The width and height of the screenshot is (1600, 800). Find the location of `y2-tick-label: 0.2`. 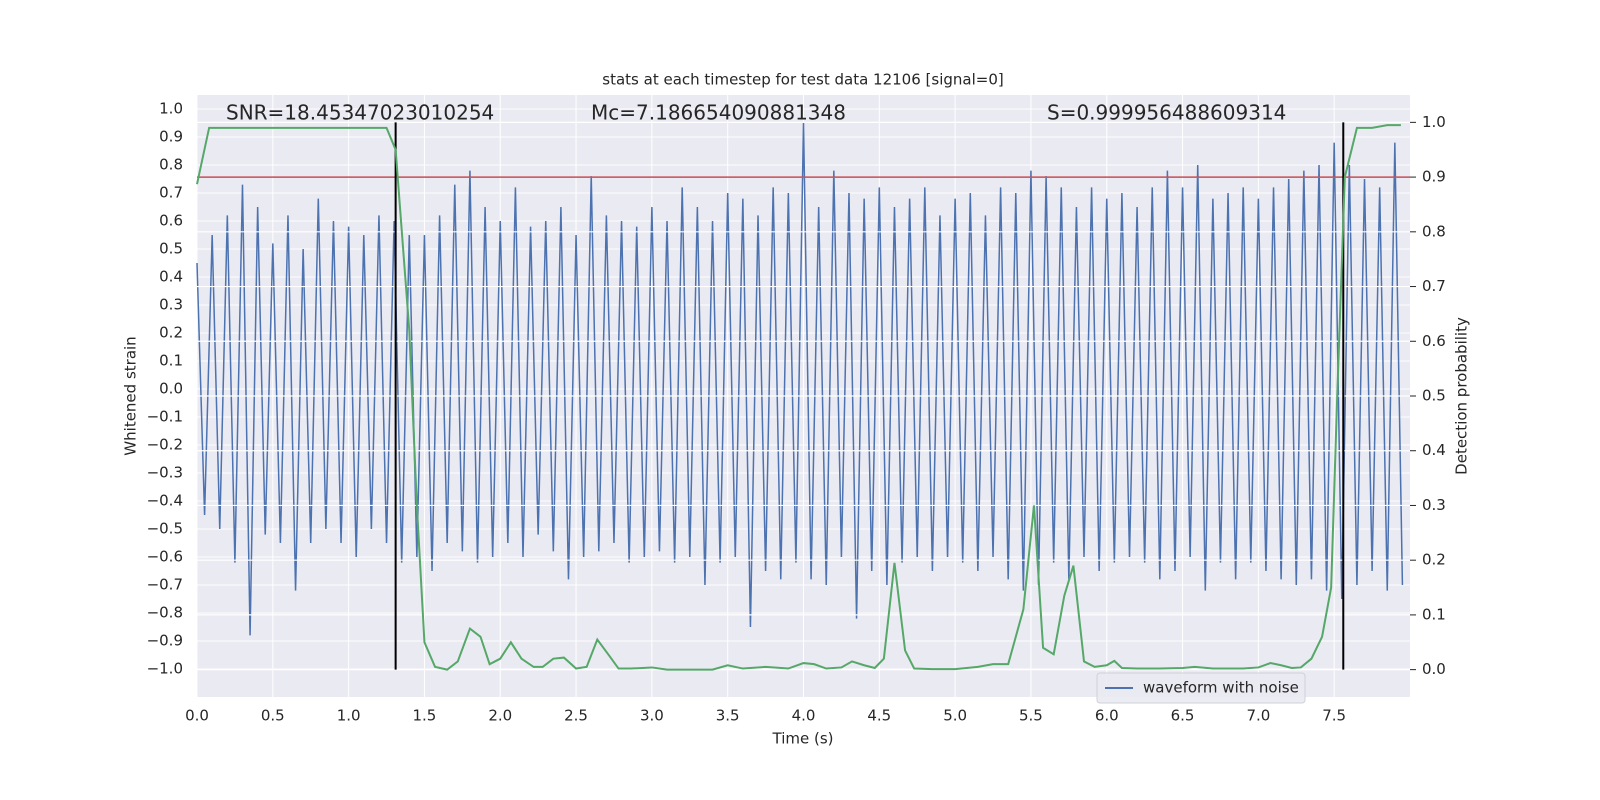

y2-tick-label: 0.2 is located at coordinates (1434, 560).